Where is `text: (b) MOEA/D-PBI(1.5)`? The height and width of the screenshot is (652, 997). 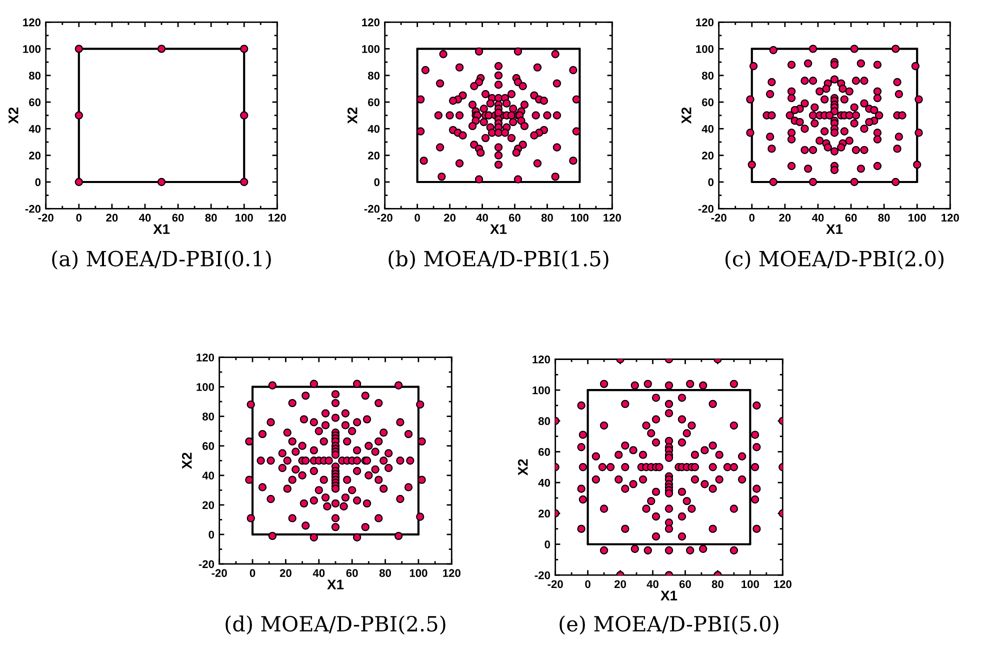 text: (b) MOEA/D-PBI(1.5) is located at coordinates (498, 260).